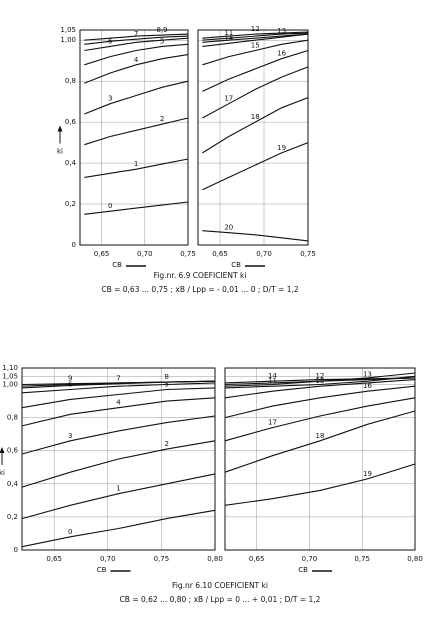  What do you see at coordinates (367, 474) in the screenshot?
I see `curve-label: 19` at bounding box center [367, 474].